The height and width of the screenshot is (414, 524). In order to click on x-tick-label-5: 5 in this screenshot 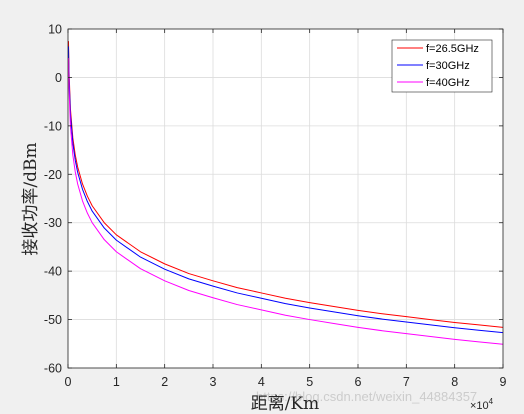, I will do `click(309, 382)`.